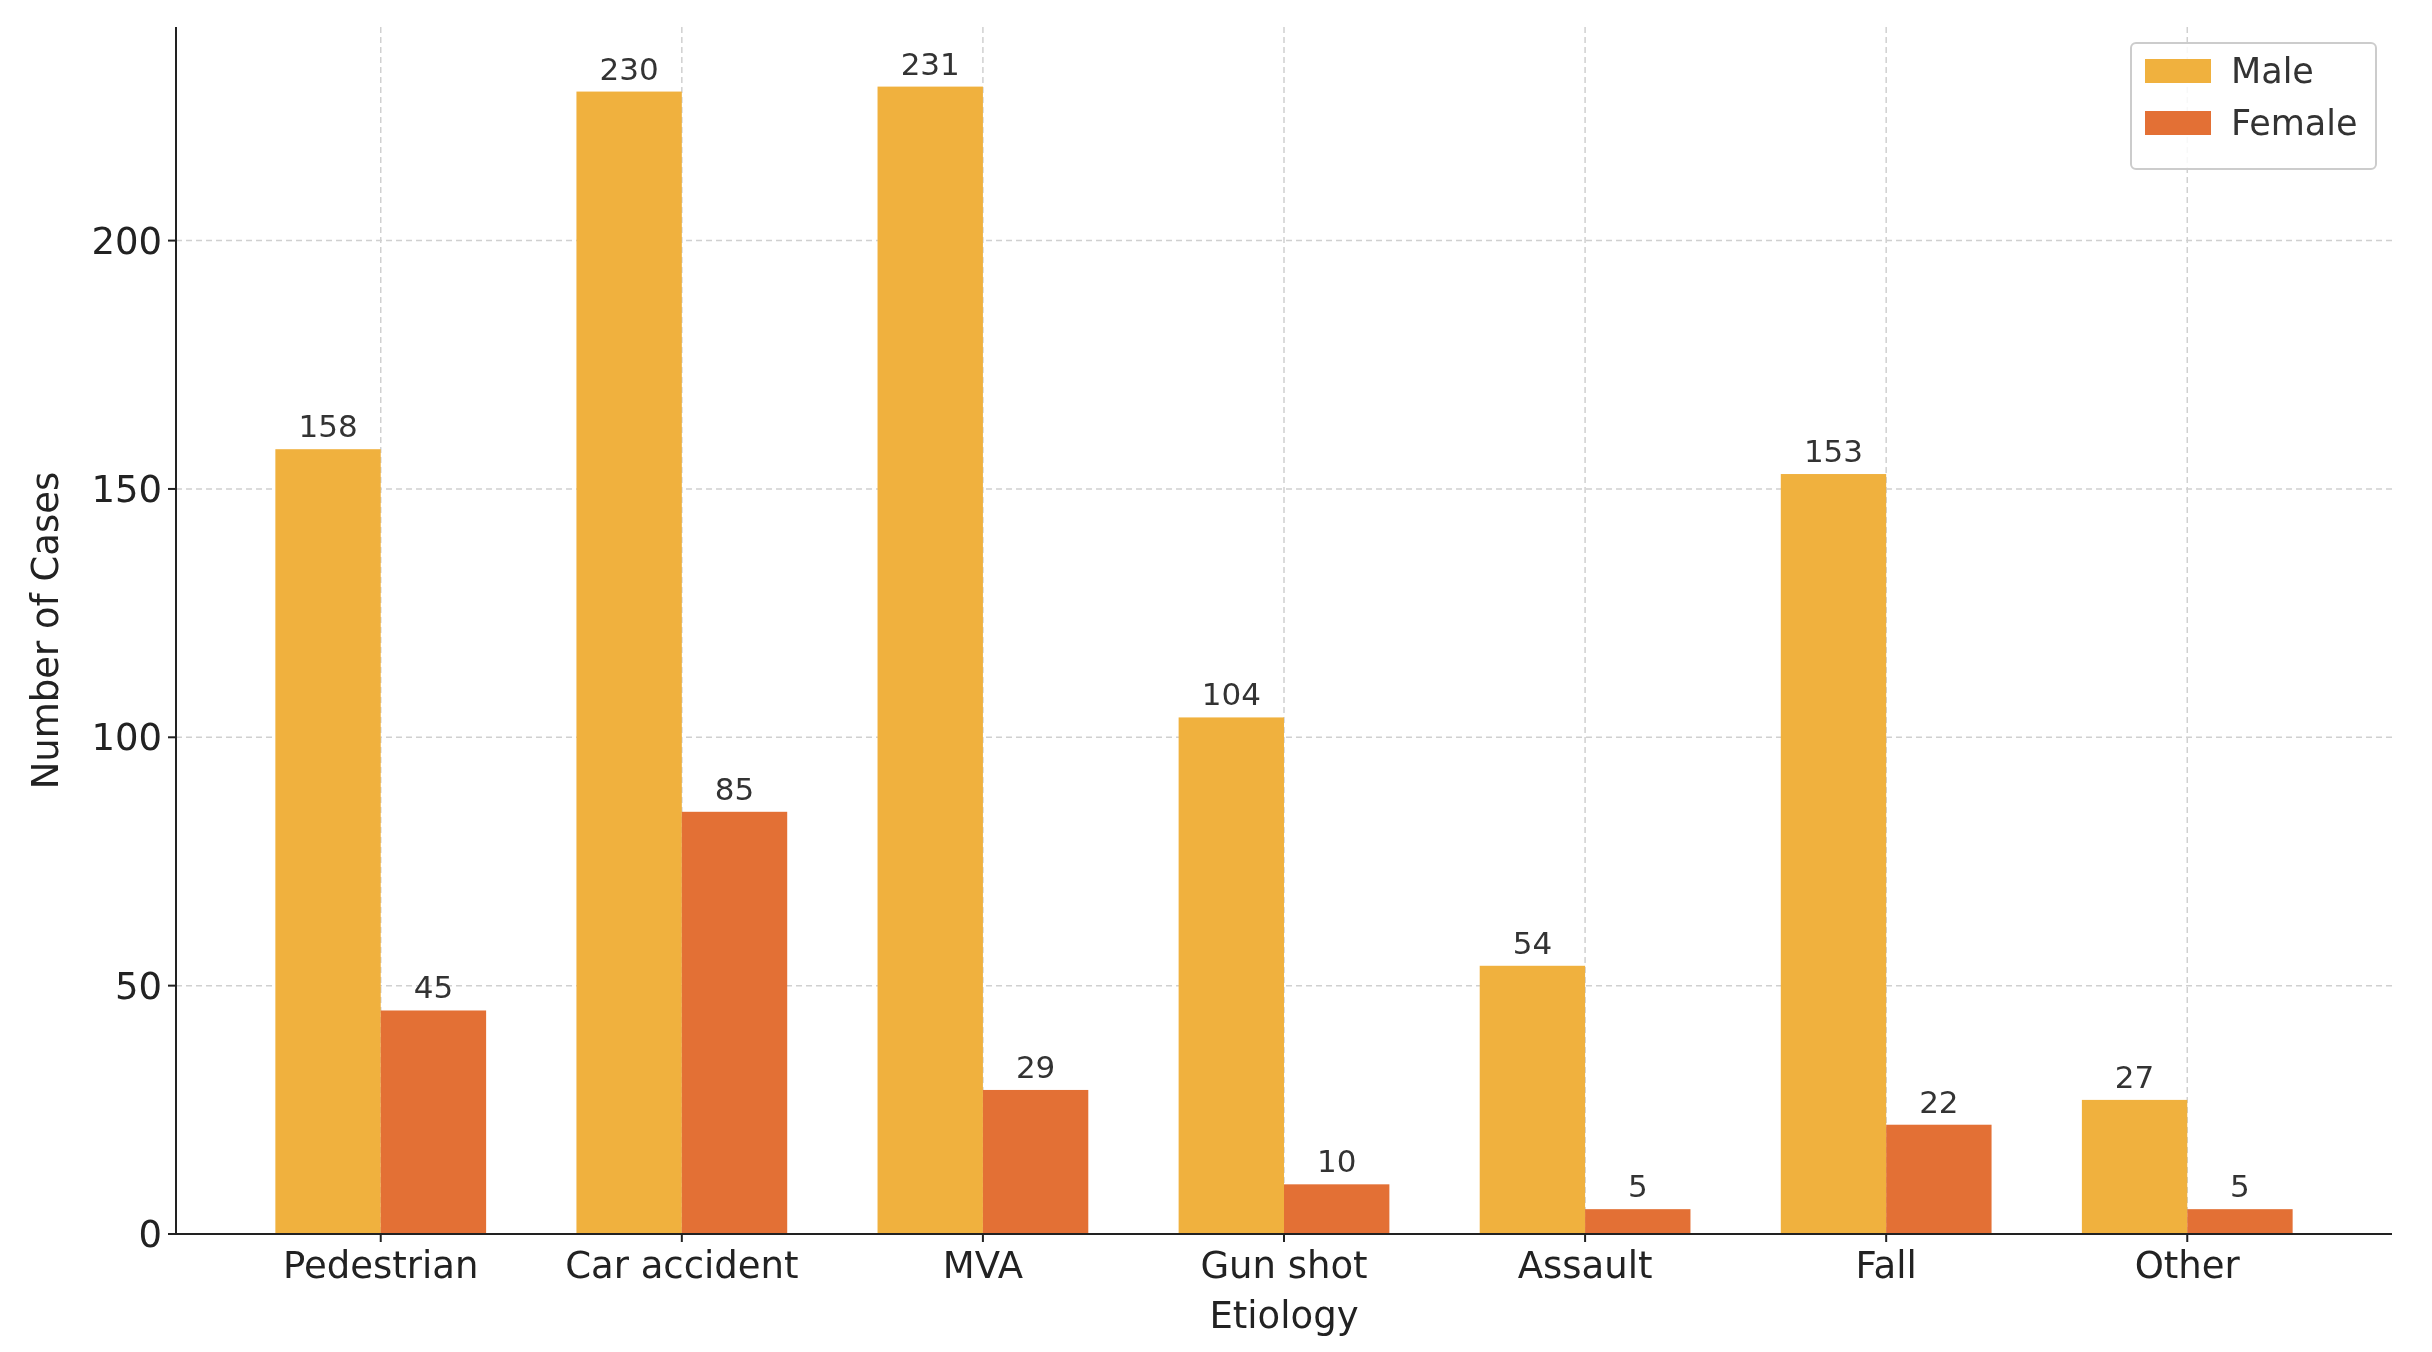 Image resolution: width=2432 pixels, height=1352 pixels. I want to click on x-tick-label: Fall, so click(1886, 1265).